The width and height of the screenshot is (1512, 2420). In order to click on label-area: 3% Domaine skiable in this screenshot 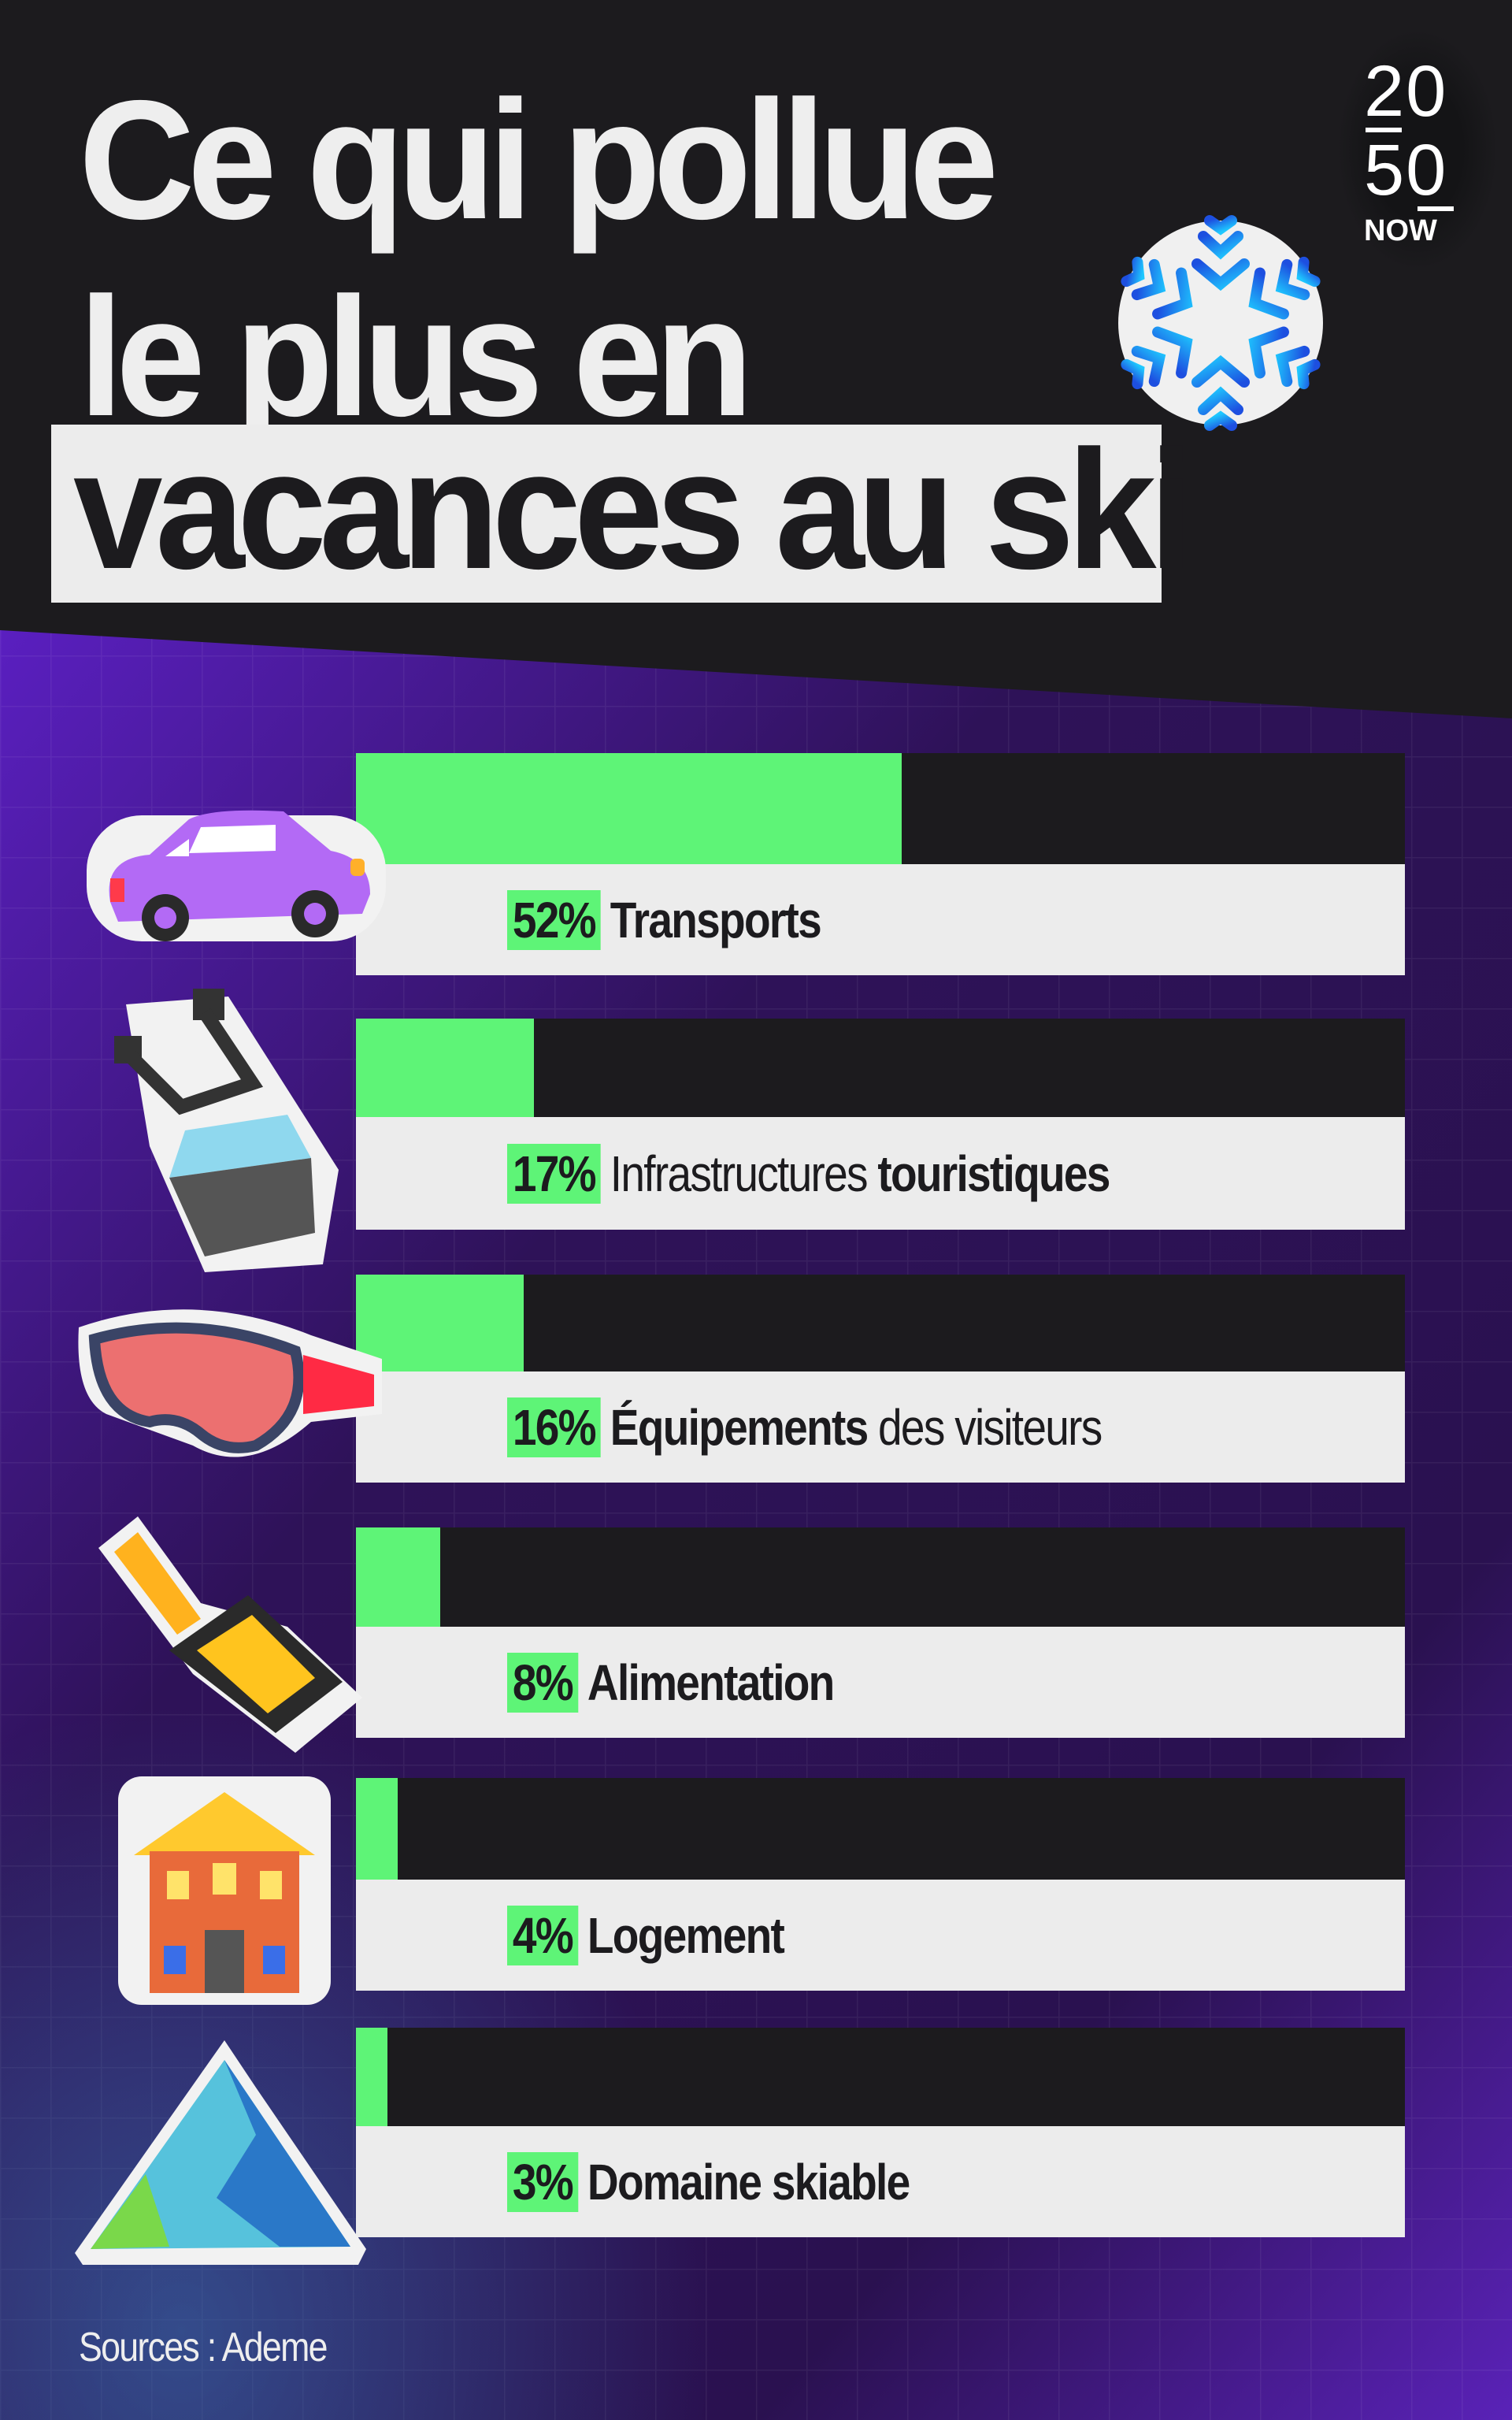, I will do `click(880, 2181)`.